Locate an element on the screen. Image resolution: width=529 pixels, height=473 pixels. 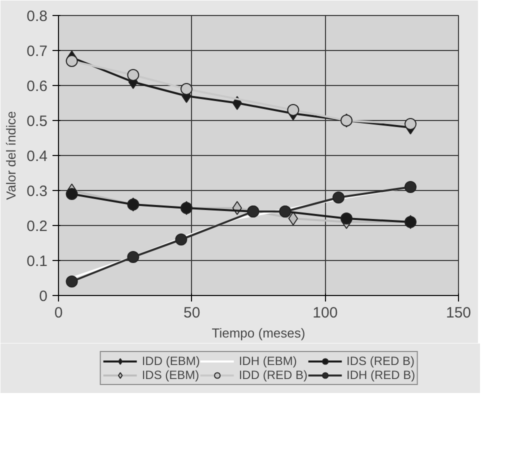
x-tick-label: 150 is located at coordinates (459, 313).